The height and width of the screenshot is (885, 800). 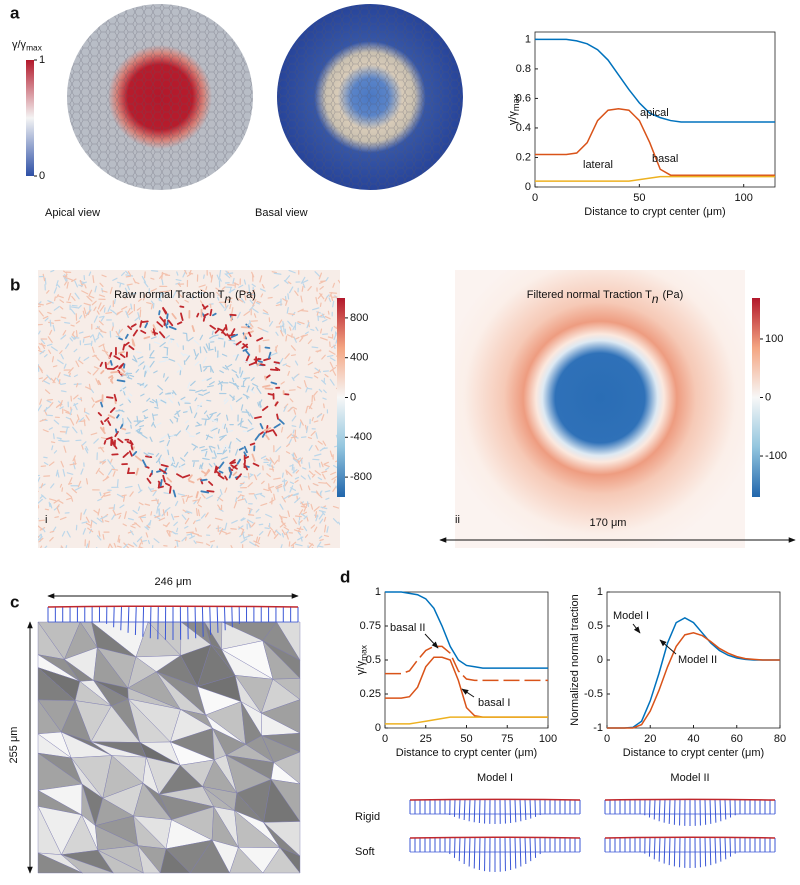 What do you see at coordinates (514, 109) in the screenshot?
I see `y-axis-label: γ/γmax` at bounding box center [514, 109].